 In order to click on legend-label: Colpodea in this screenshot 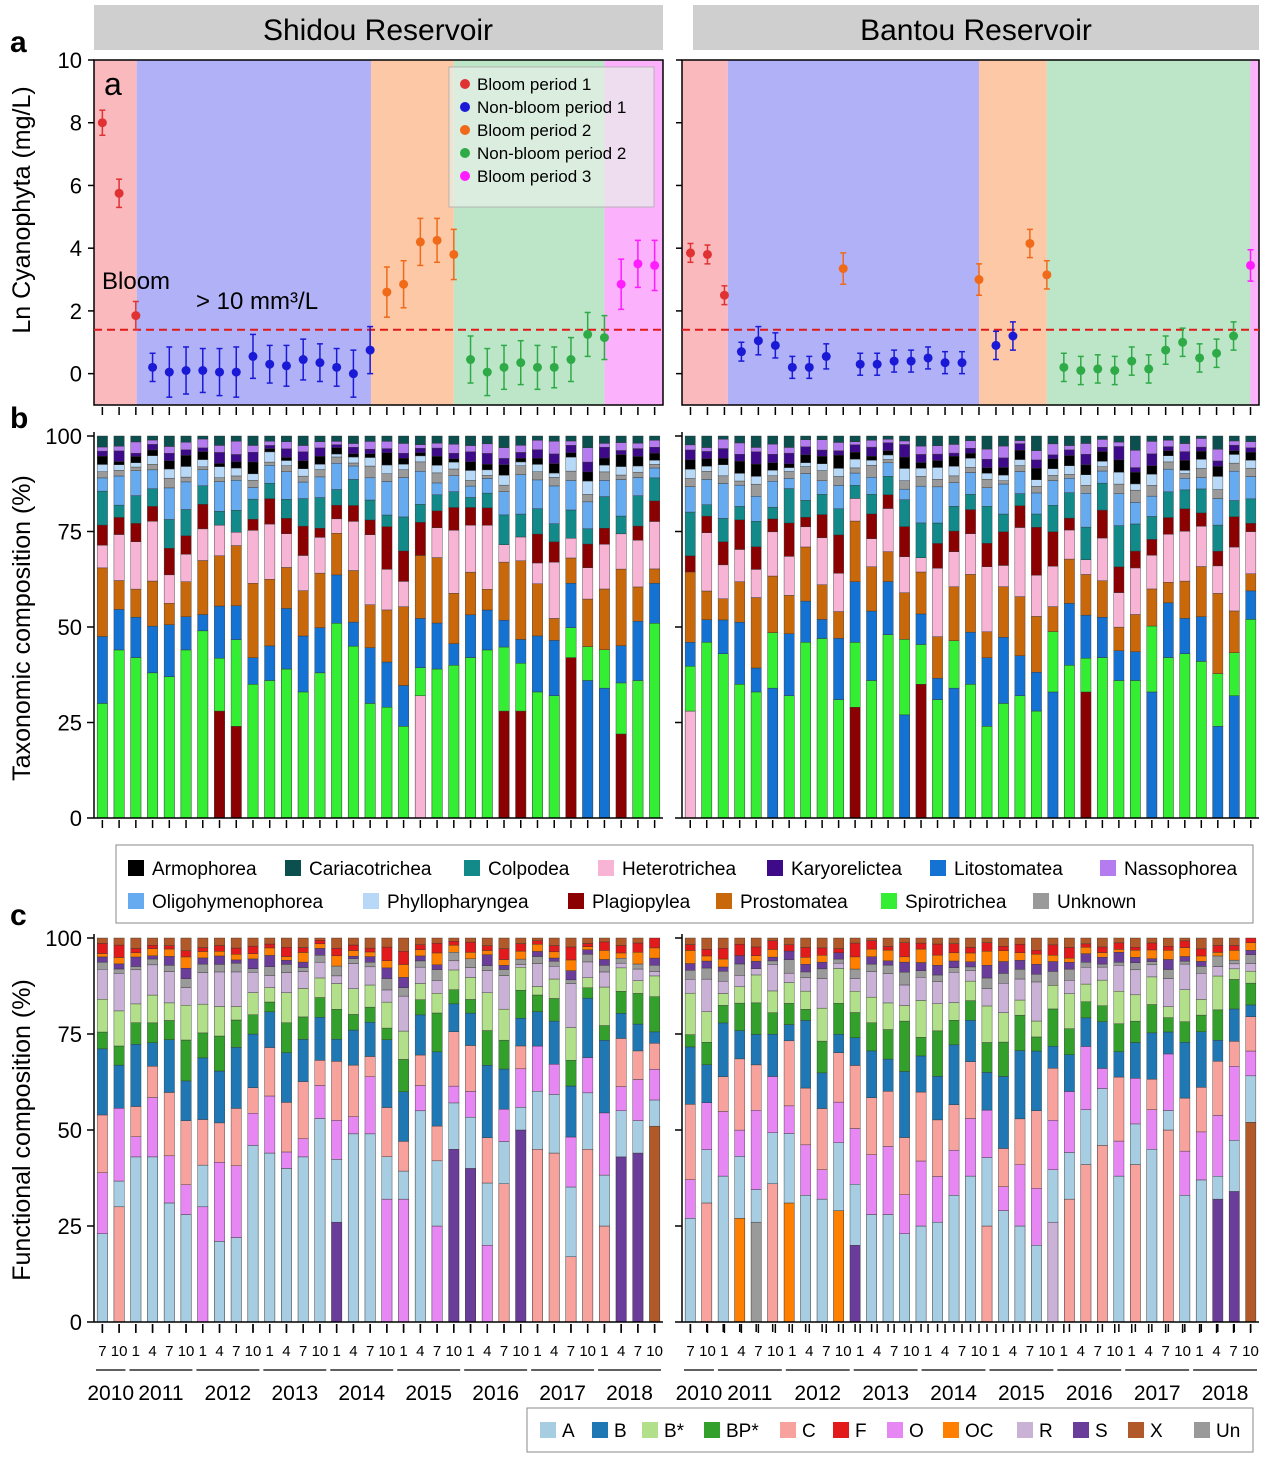, I will do `click(529, 869)`.